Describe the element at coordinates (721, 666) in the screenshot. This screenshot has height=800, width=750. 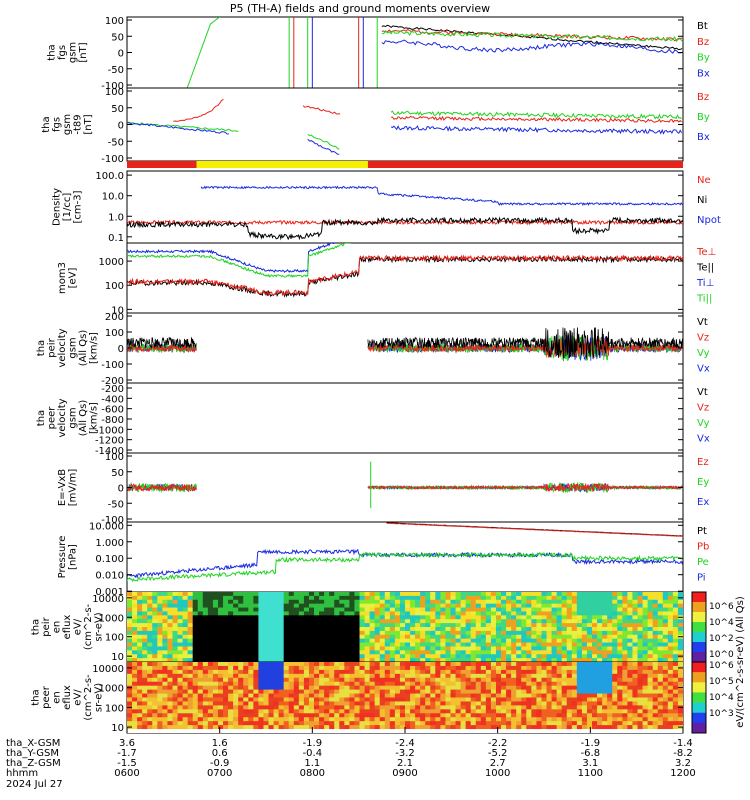
I see `colorbar-tick-label: 10^6` at that location.